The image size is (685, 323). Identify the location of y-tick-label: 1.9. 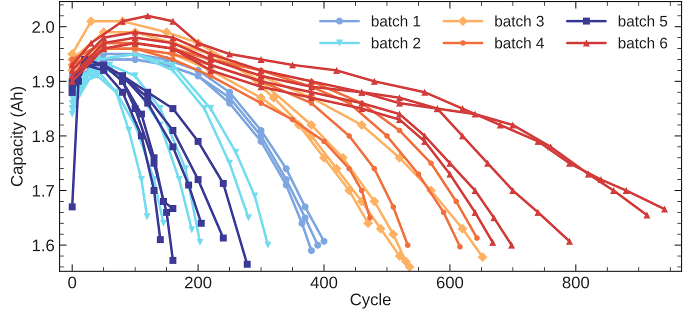
(43, 82).